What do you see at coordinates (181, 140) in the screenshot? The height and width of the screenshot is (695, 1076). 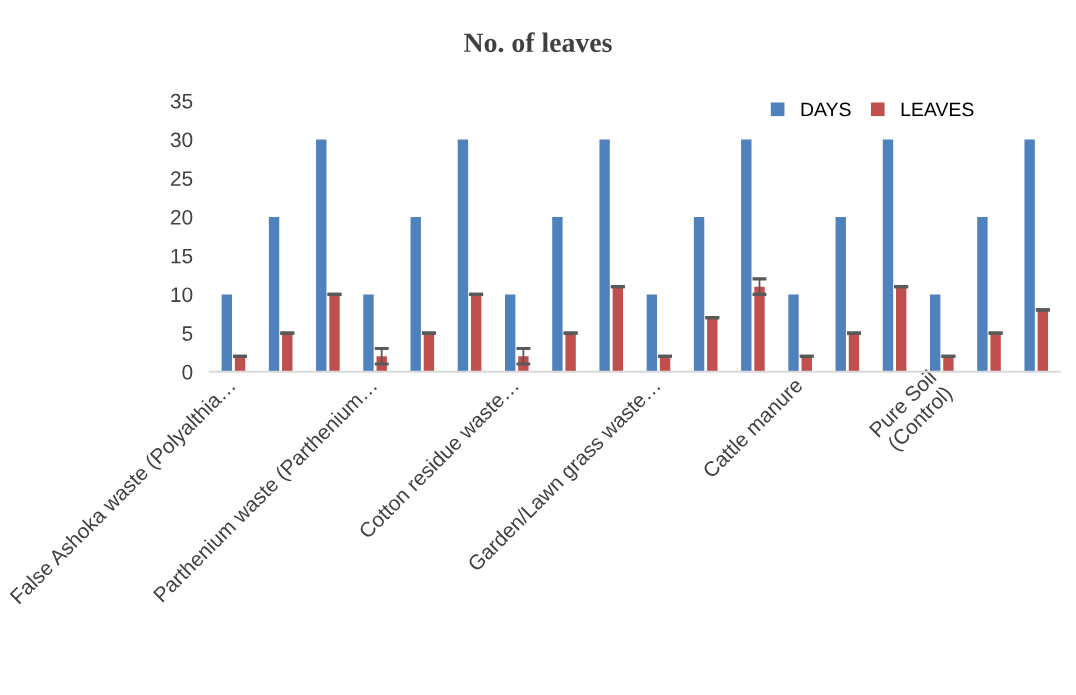 I see `y-tick-label: 30` at bounding box center [181, 140].